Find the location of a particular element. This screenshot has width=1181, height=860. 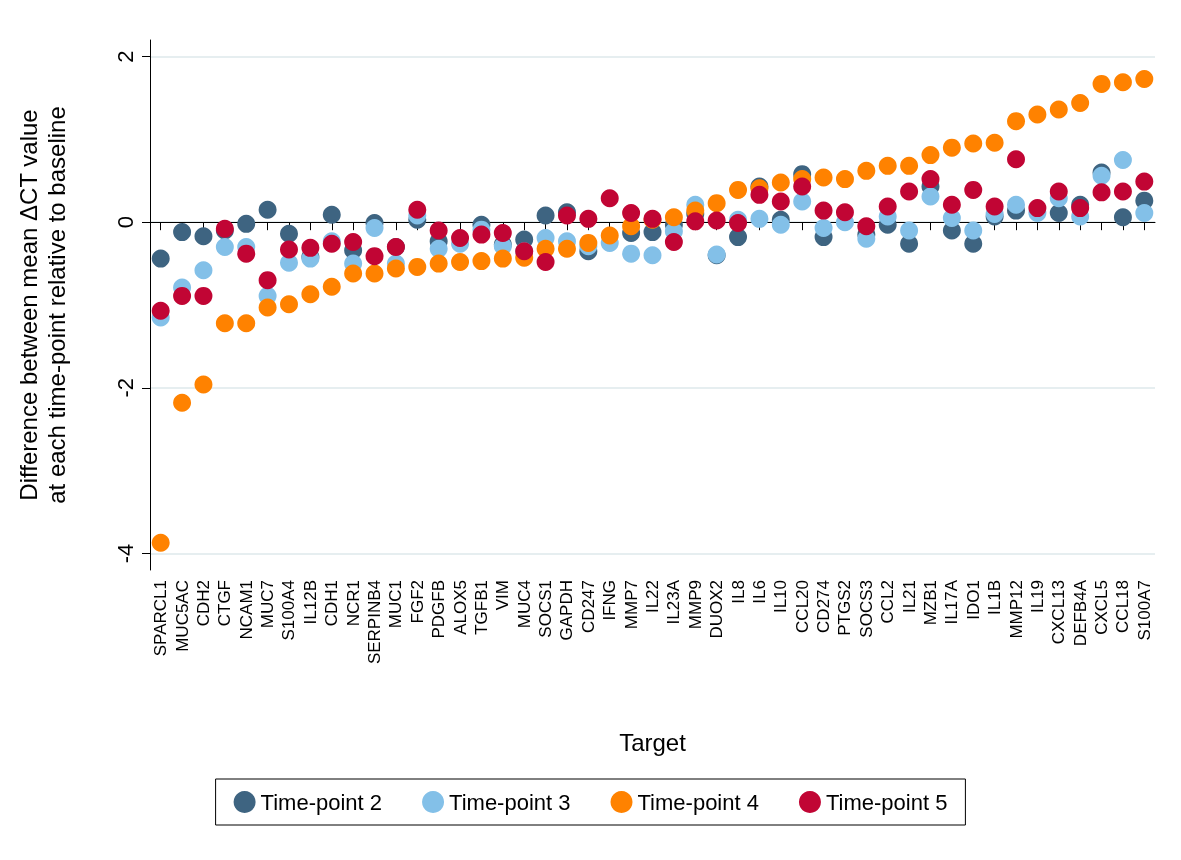

x-tick-label: DUOX2 is located at coordinates (717, 609).